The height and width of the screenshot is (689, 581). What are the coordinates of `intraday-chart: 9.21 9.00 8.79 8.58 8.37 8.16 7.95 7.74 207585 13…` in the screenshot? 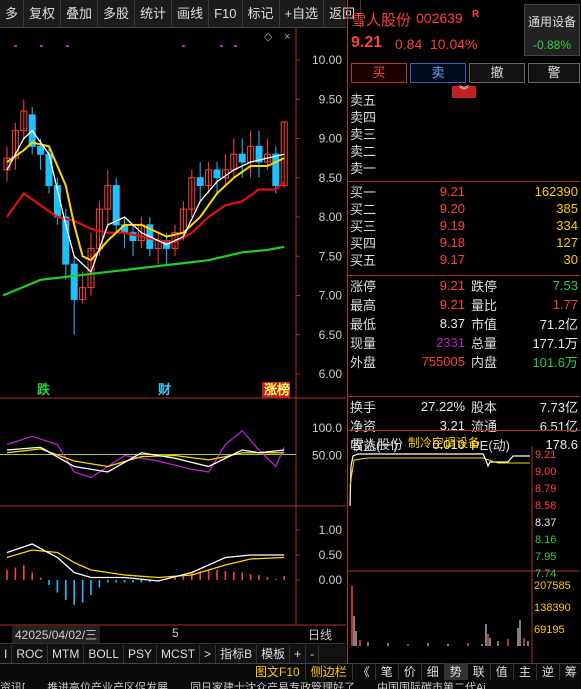 It's located at (464, 554).